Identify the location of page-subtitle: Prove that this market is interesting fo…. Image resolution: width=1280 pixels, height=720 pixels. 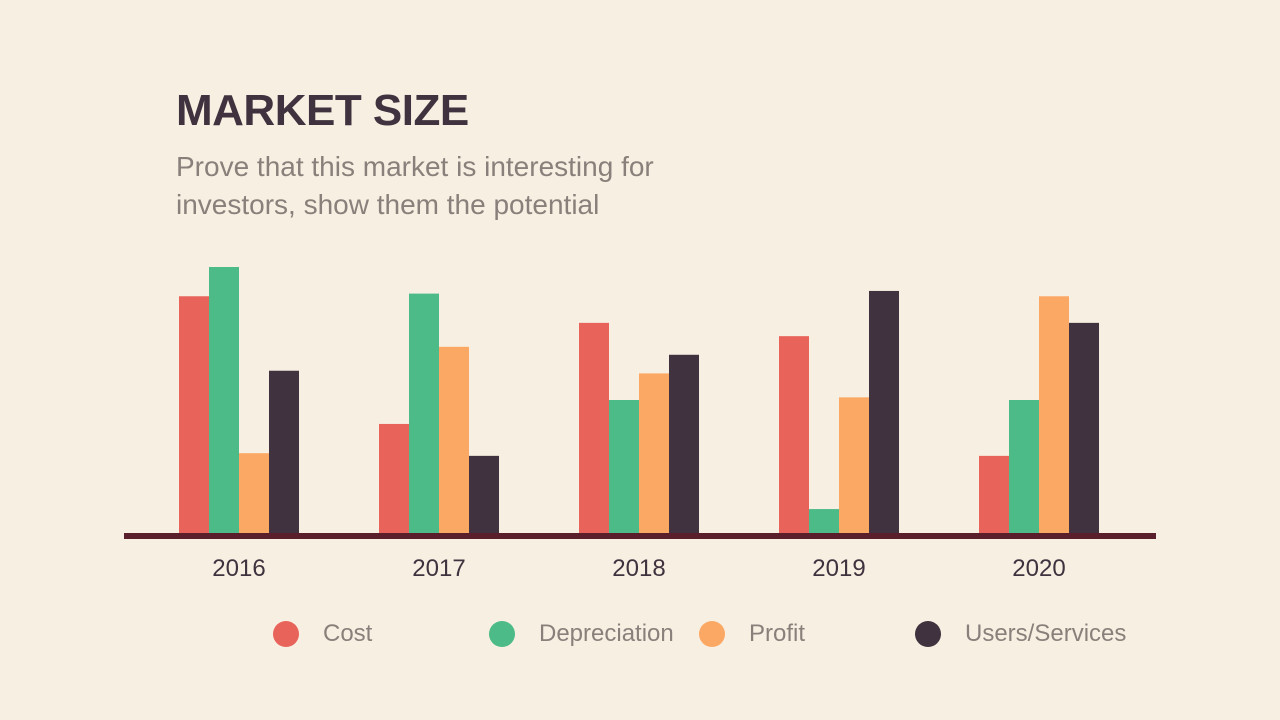
(415, 185).